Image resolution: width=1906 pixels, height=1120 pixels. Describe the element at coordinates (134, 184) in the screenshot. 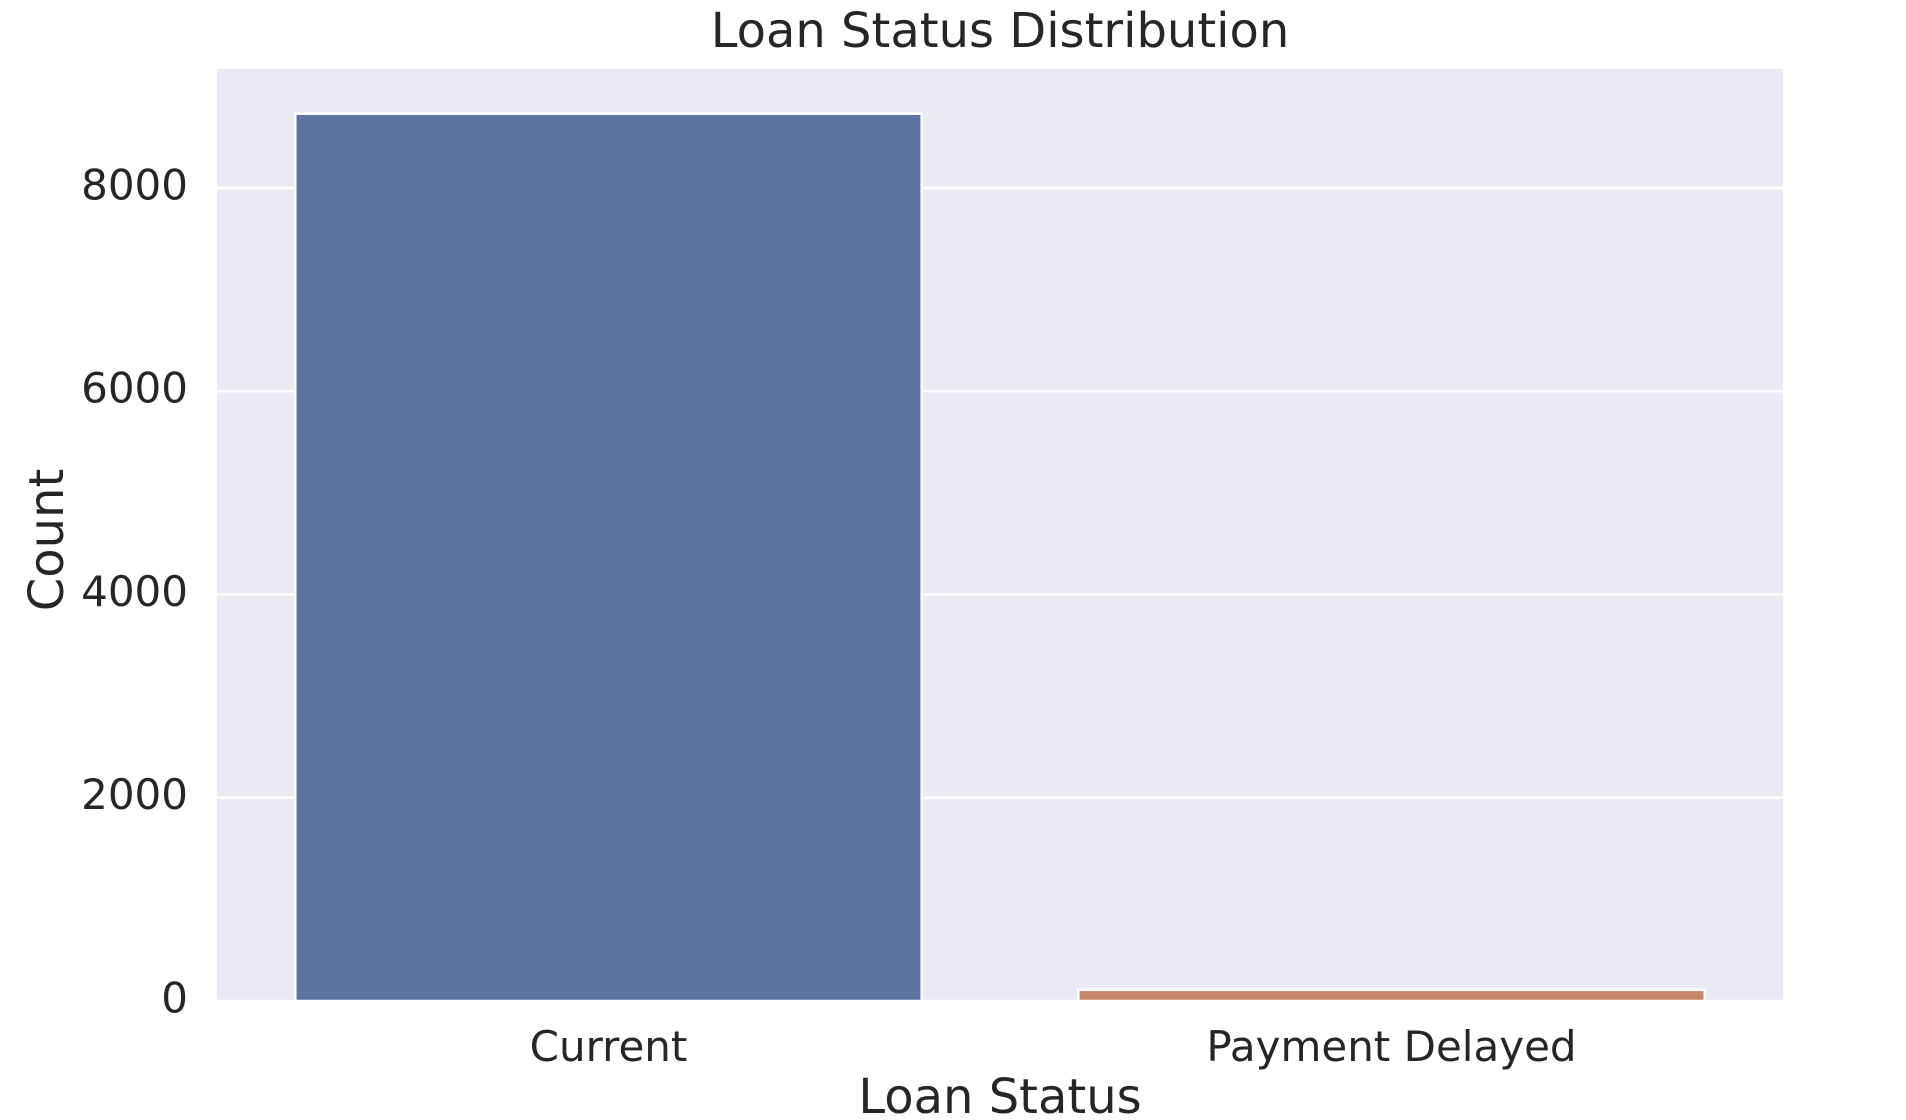

I see `y-tick-label: 8000` at that location.